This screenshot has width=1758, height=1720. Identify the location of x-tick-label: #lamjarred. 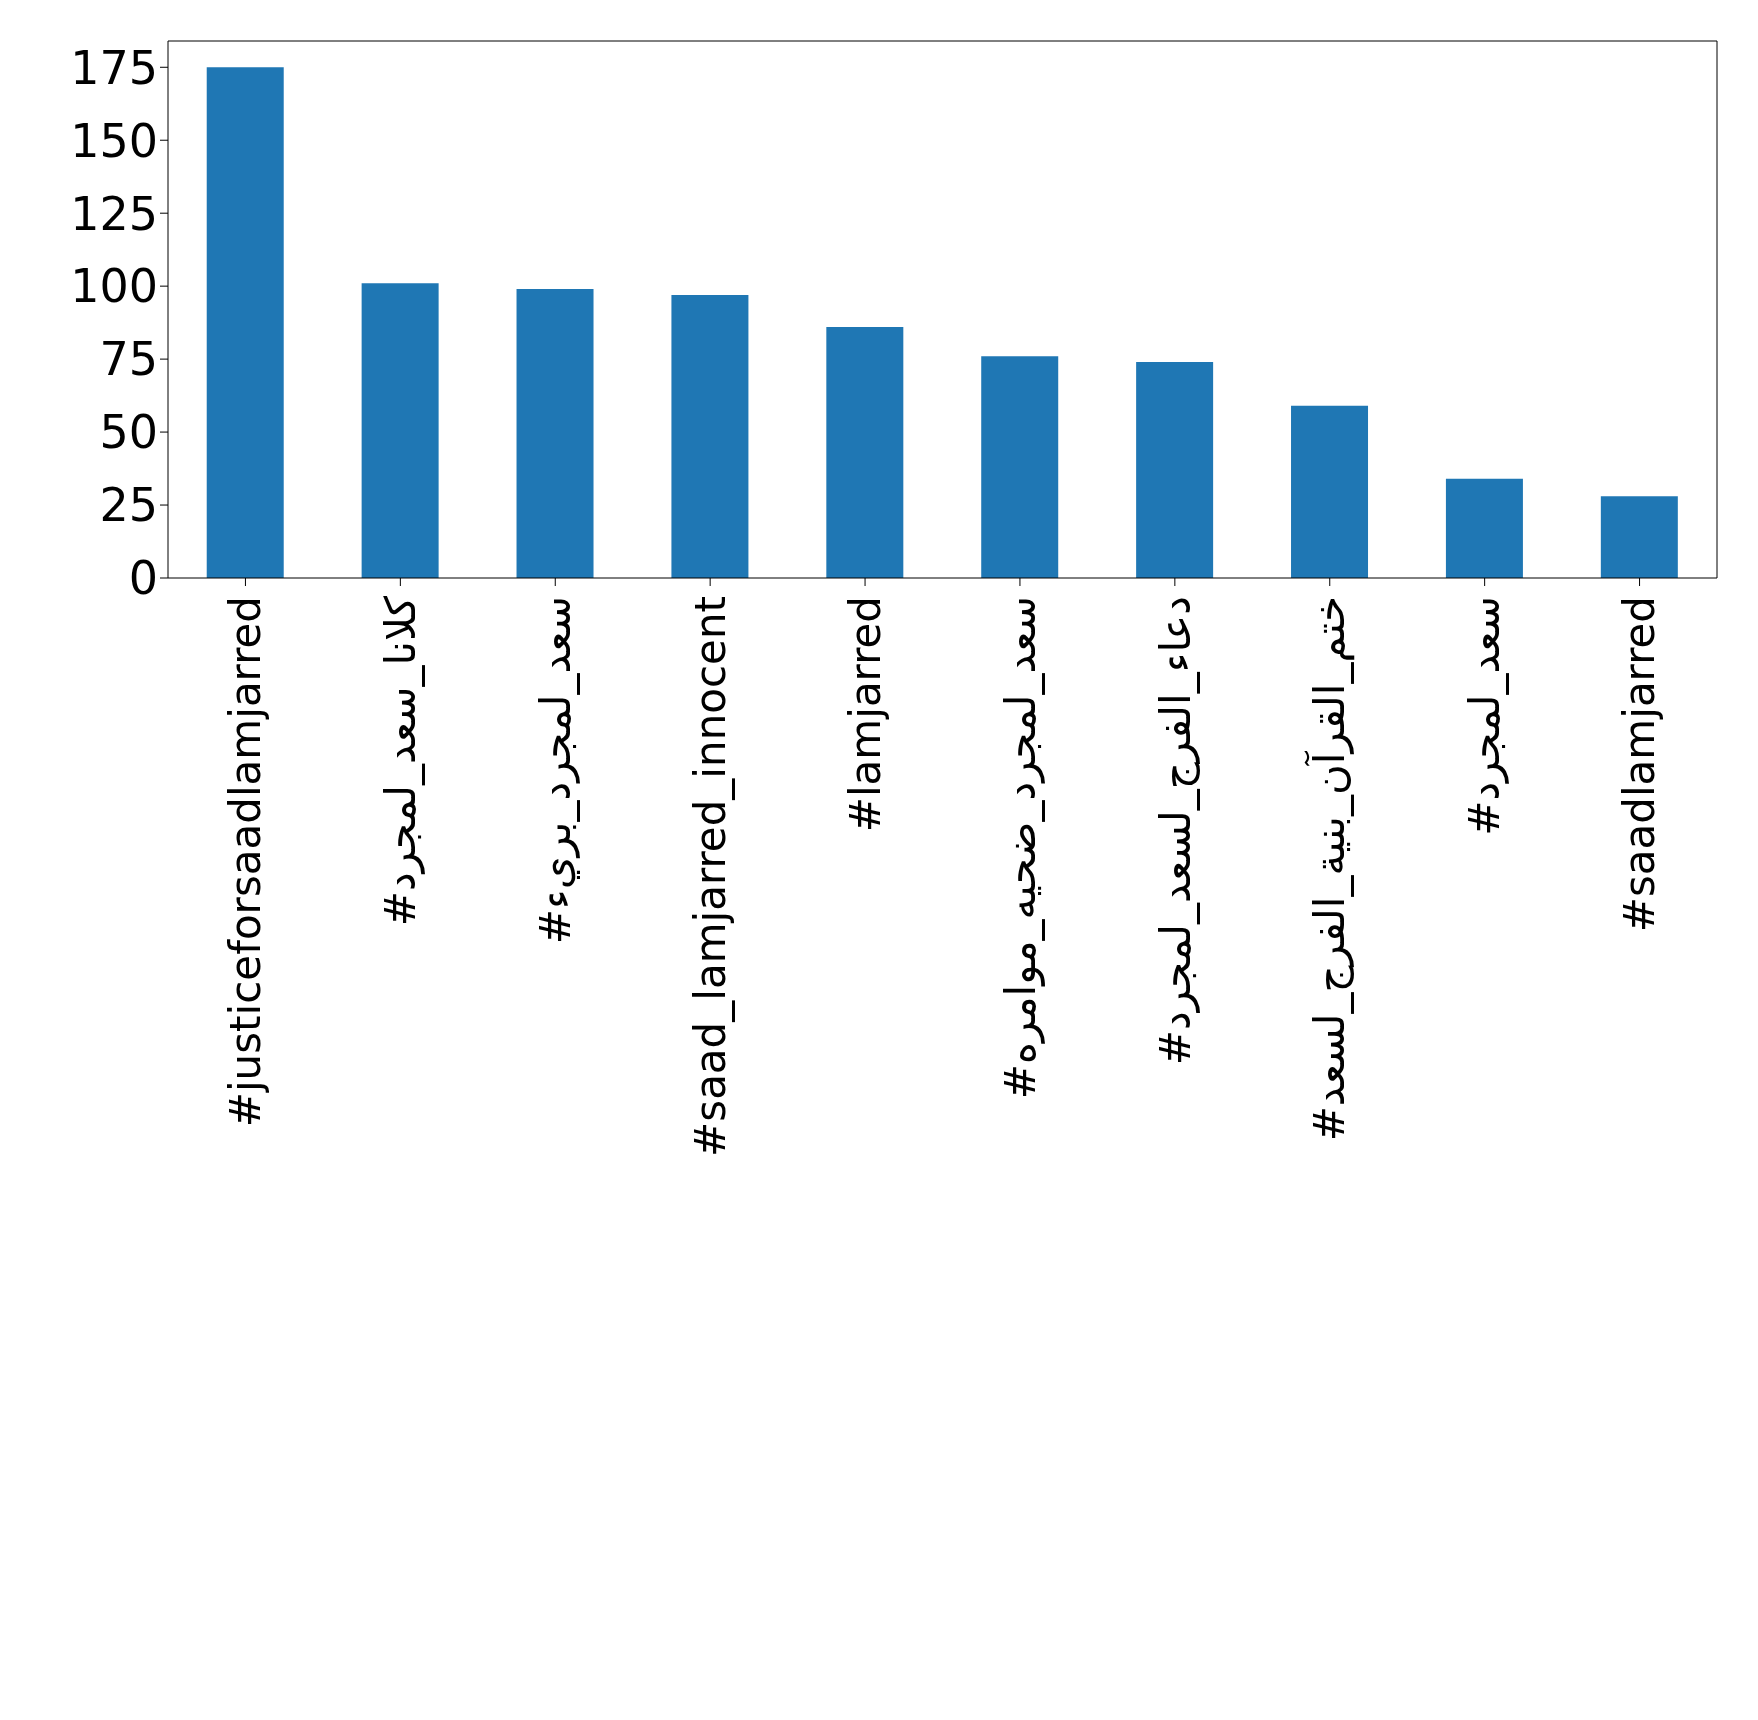
(865, 714).